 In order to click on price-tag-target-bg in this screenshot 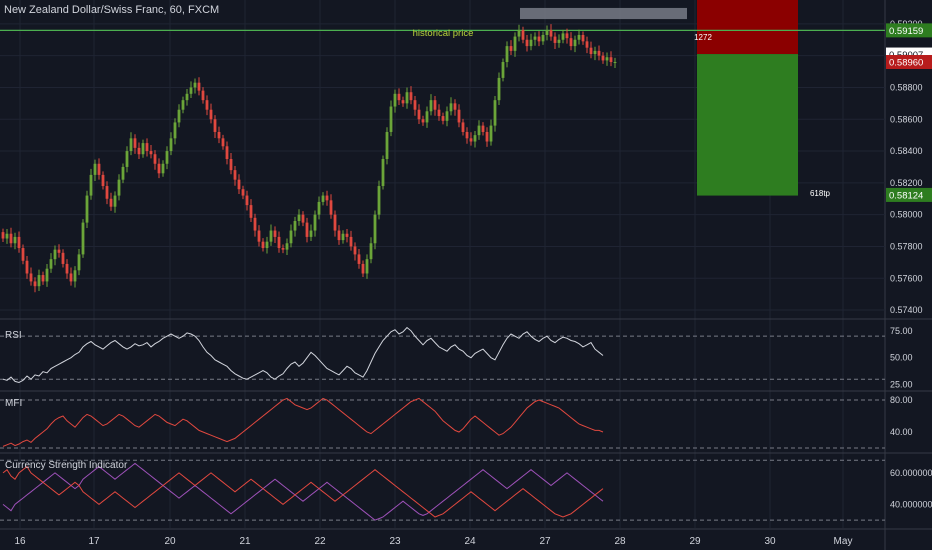, I will do `click(909, 194)`.